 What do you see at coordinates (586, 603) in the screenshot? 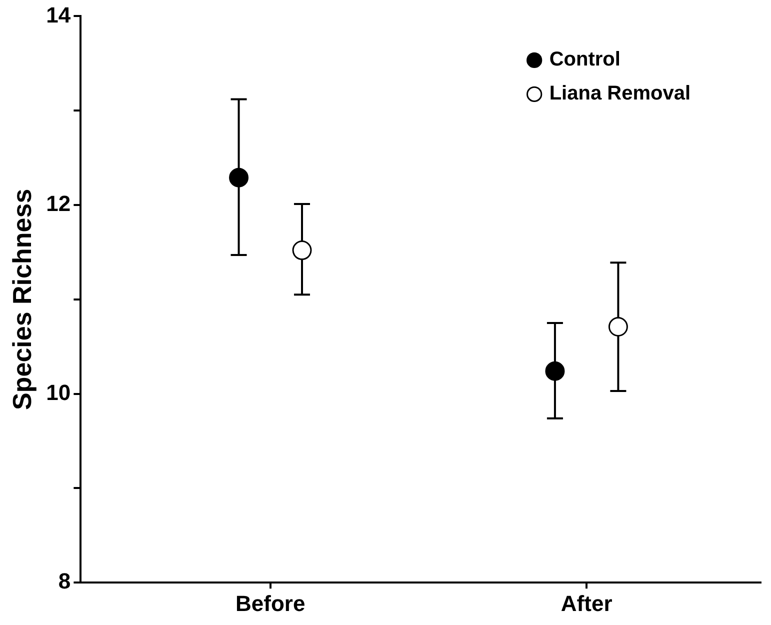
I see `x-tick-label: After` at bounding box center [586, 603].